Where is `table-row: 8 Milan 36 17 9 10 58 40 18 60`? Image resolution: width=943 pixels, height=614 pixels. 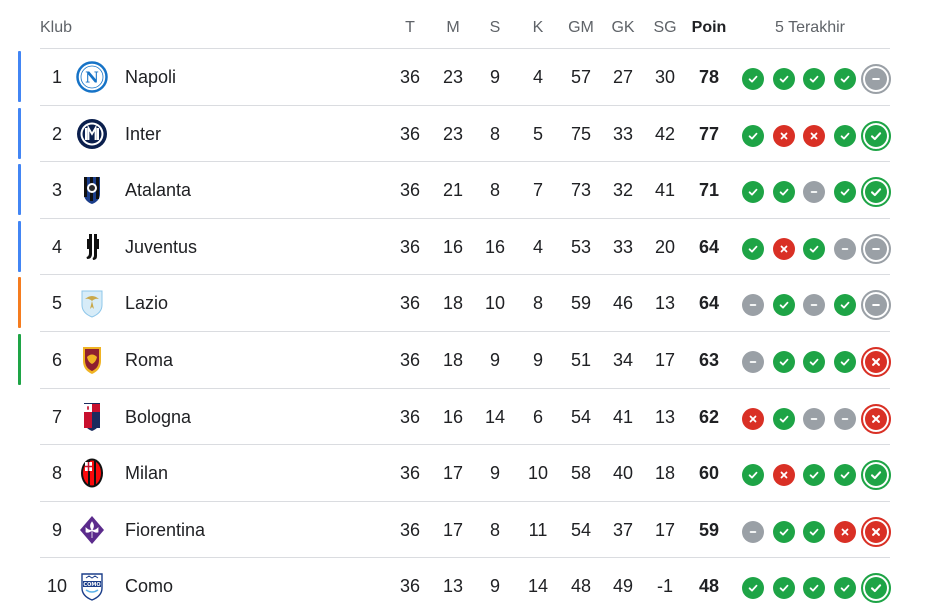
table-row: 8 Milan 36 17 9 10 58 40 18 60 is located at coordinates (471, 472).